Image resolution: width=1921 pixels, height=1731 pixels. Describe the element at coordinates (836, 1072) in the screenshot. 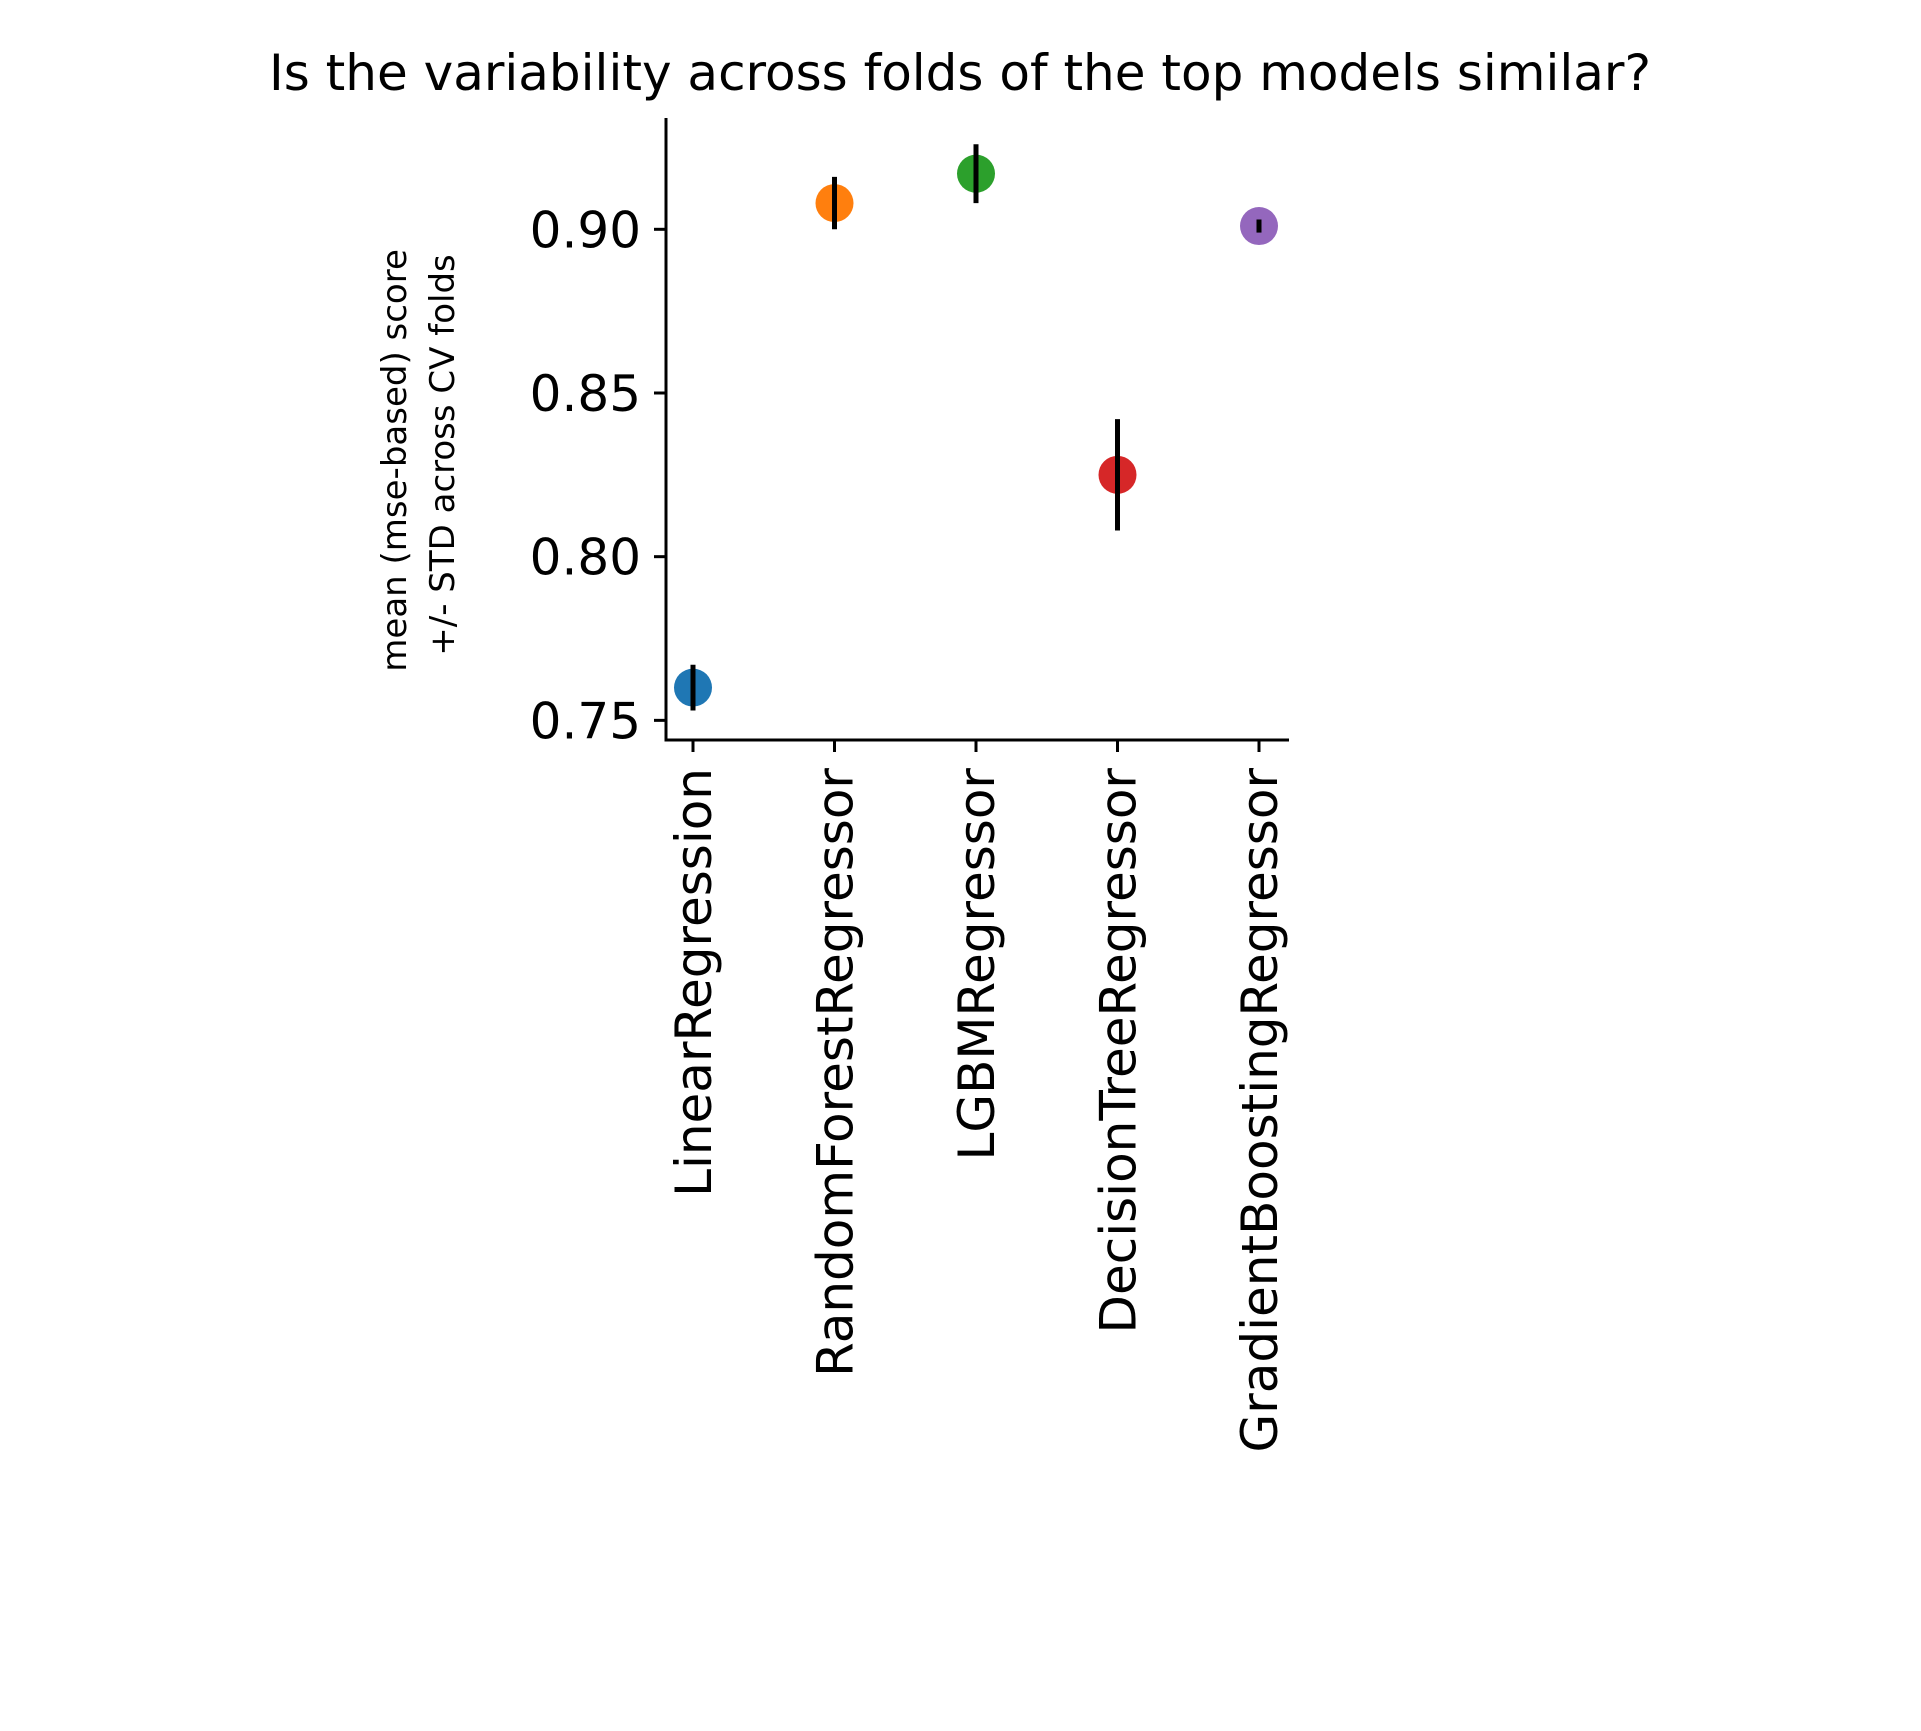

I see `x-tick-label: RandomForestRegressor` at that location.